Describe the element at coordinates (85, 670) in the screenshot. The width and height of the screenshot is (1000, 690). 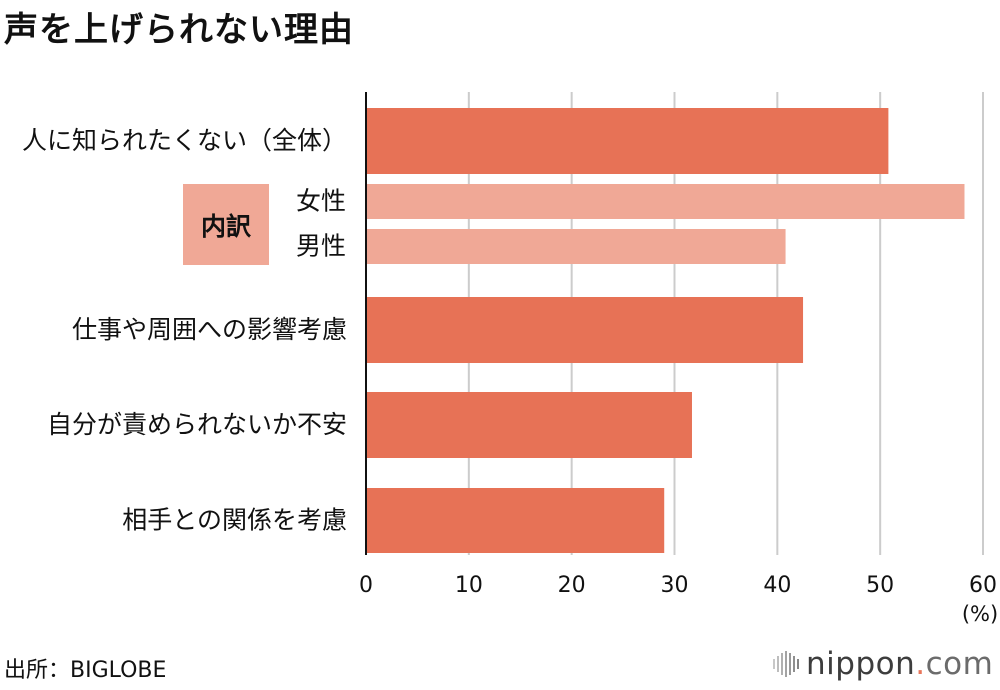
I see `source-text: 出所：BIGLOBE` at that location.